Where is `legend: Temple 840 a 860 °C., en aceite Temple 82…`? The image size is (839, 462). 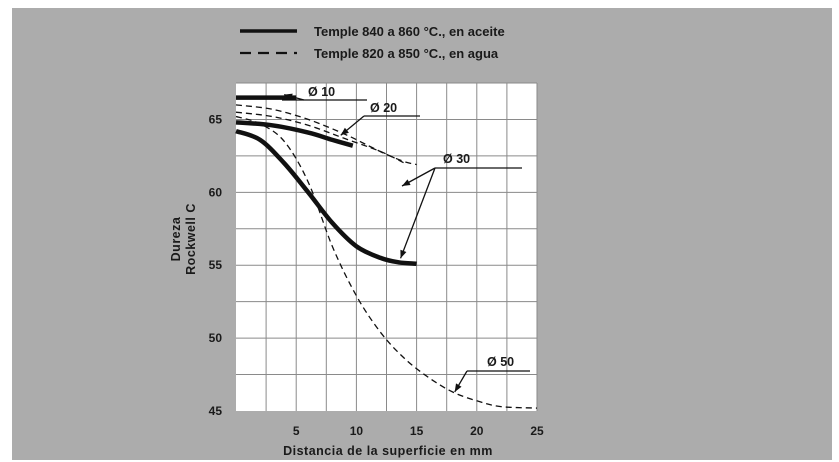 legend: Temple 840 a 860 °C., en aceite Temple 82… is located at coordinates (372, 42).